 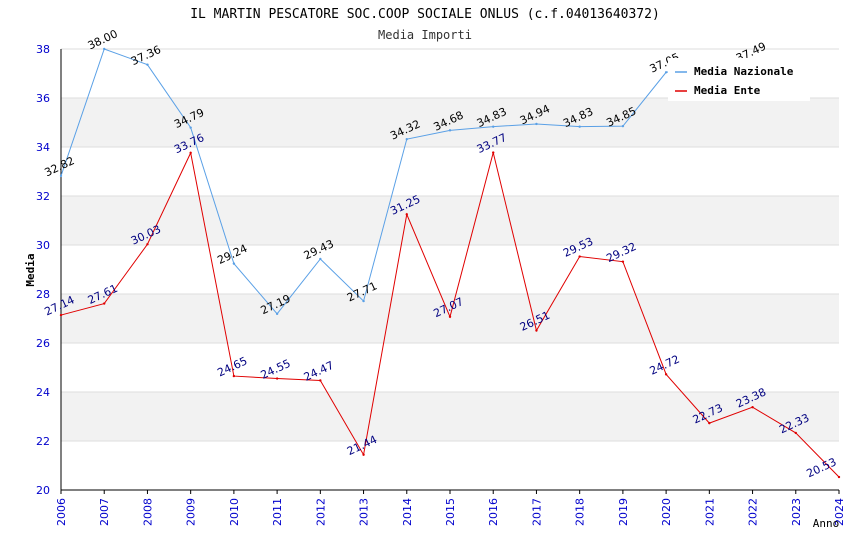 What do you see at coordinates (579, 256) in the screenshot?
I see `point-media-ente-2018` at bounding box center [579, 256].